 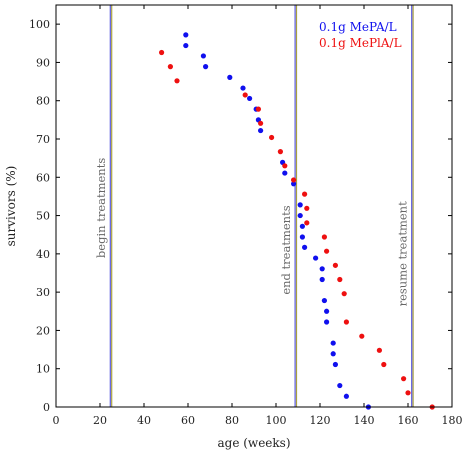 What do you see at coordinates (188, 420) in the screenshot?
I see `x-tick-label: 60` at bounding box center [188, 420].